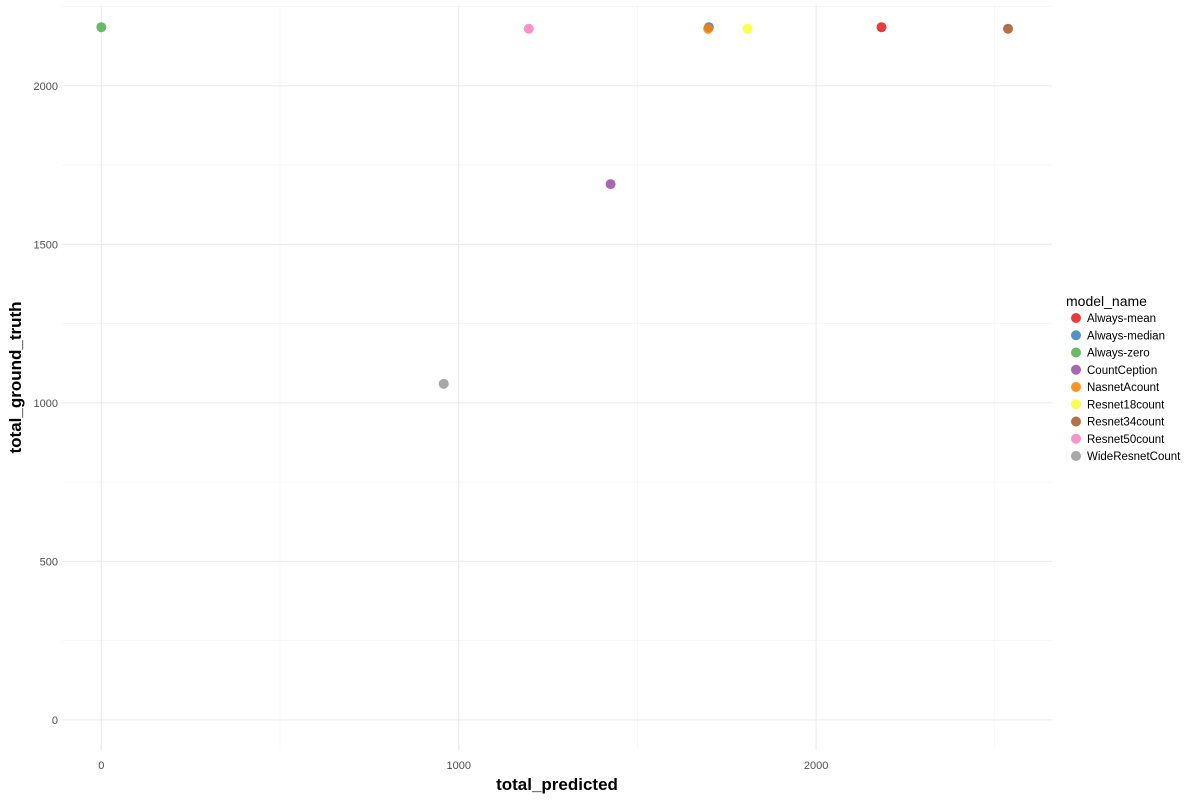  I want to click on legend-label: Always-zero, so click(1118, 354).